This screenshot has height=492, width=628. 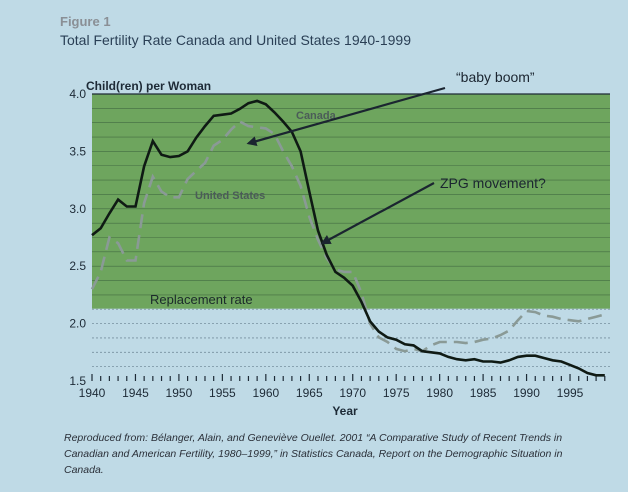 I want to click on baby-boom-annotation: “baby boom”, so click(x=495, y=77).